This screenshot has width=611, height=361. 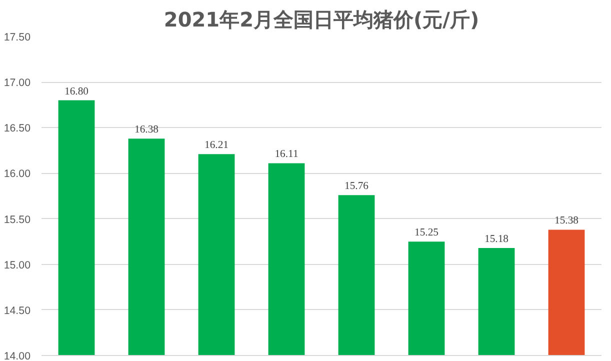 I want to click on data-label: 15.76, so click(x=357, y=186).